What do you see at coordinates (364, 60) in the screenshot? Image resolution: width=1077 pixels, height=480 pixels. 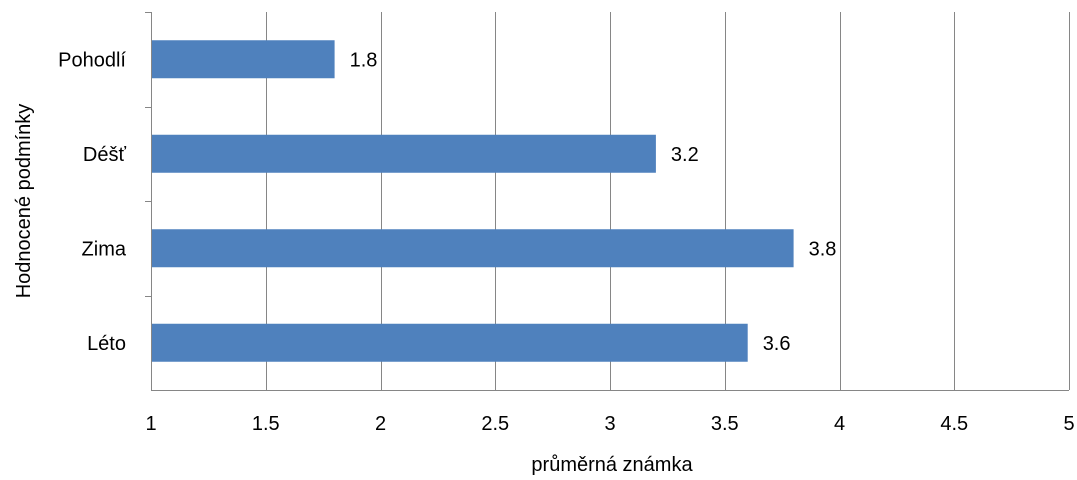 I see `data-label: 1.8` at bounding box center [364, 60].